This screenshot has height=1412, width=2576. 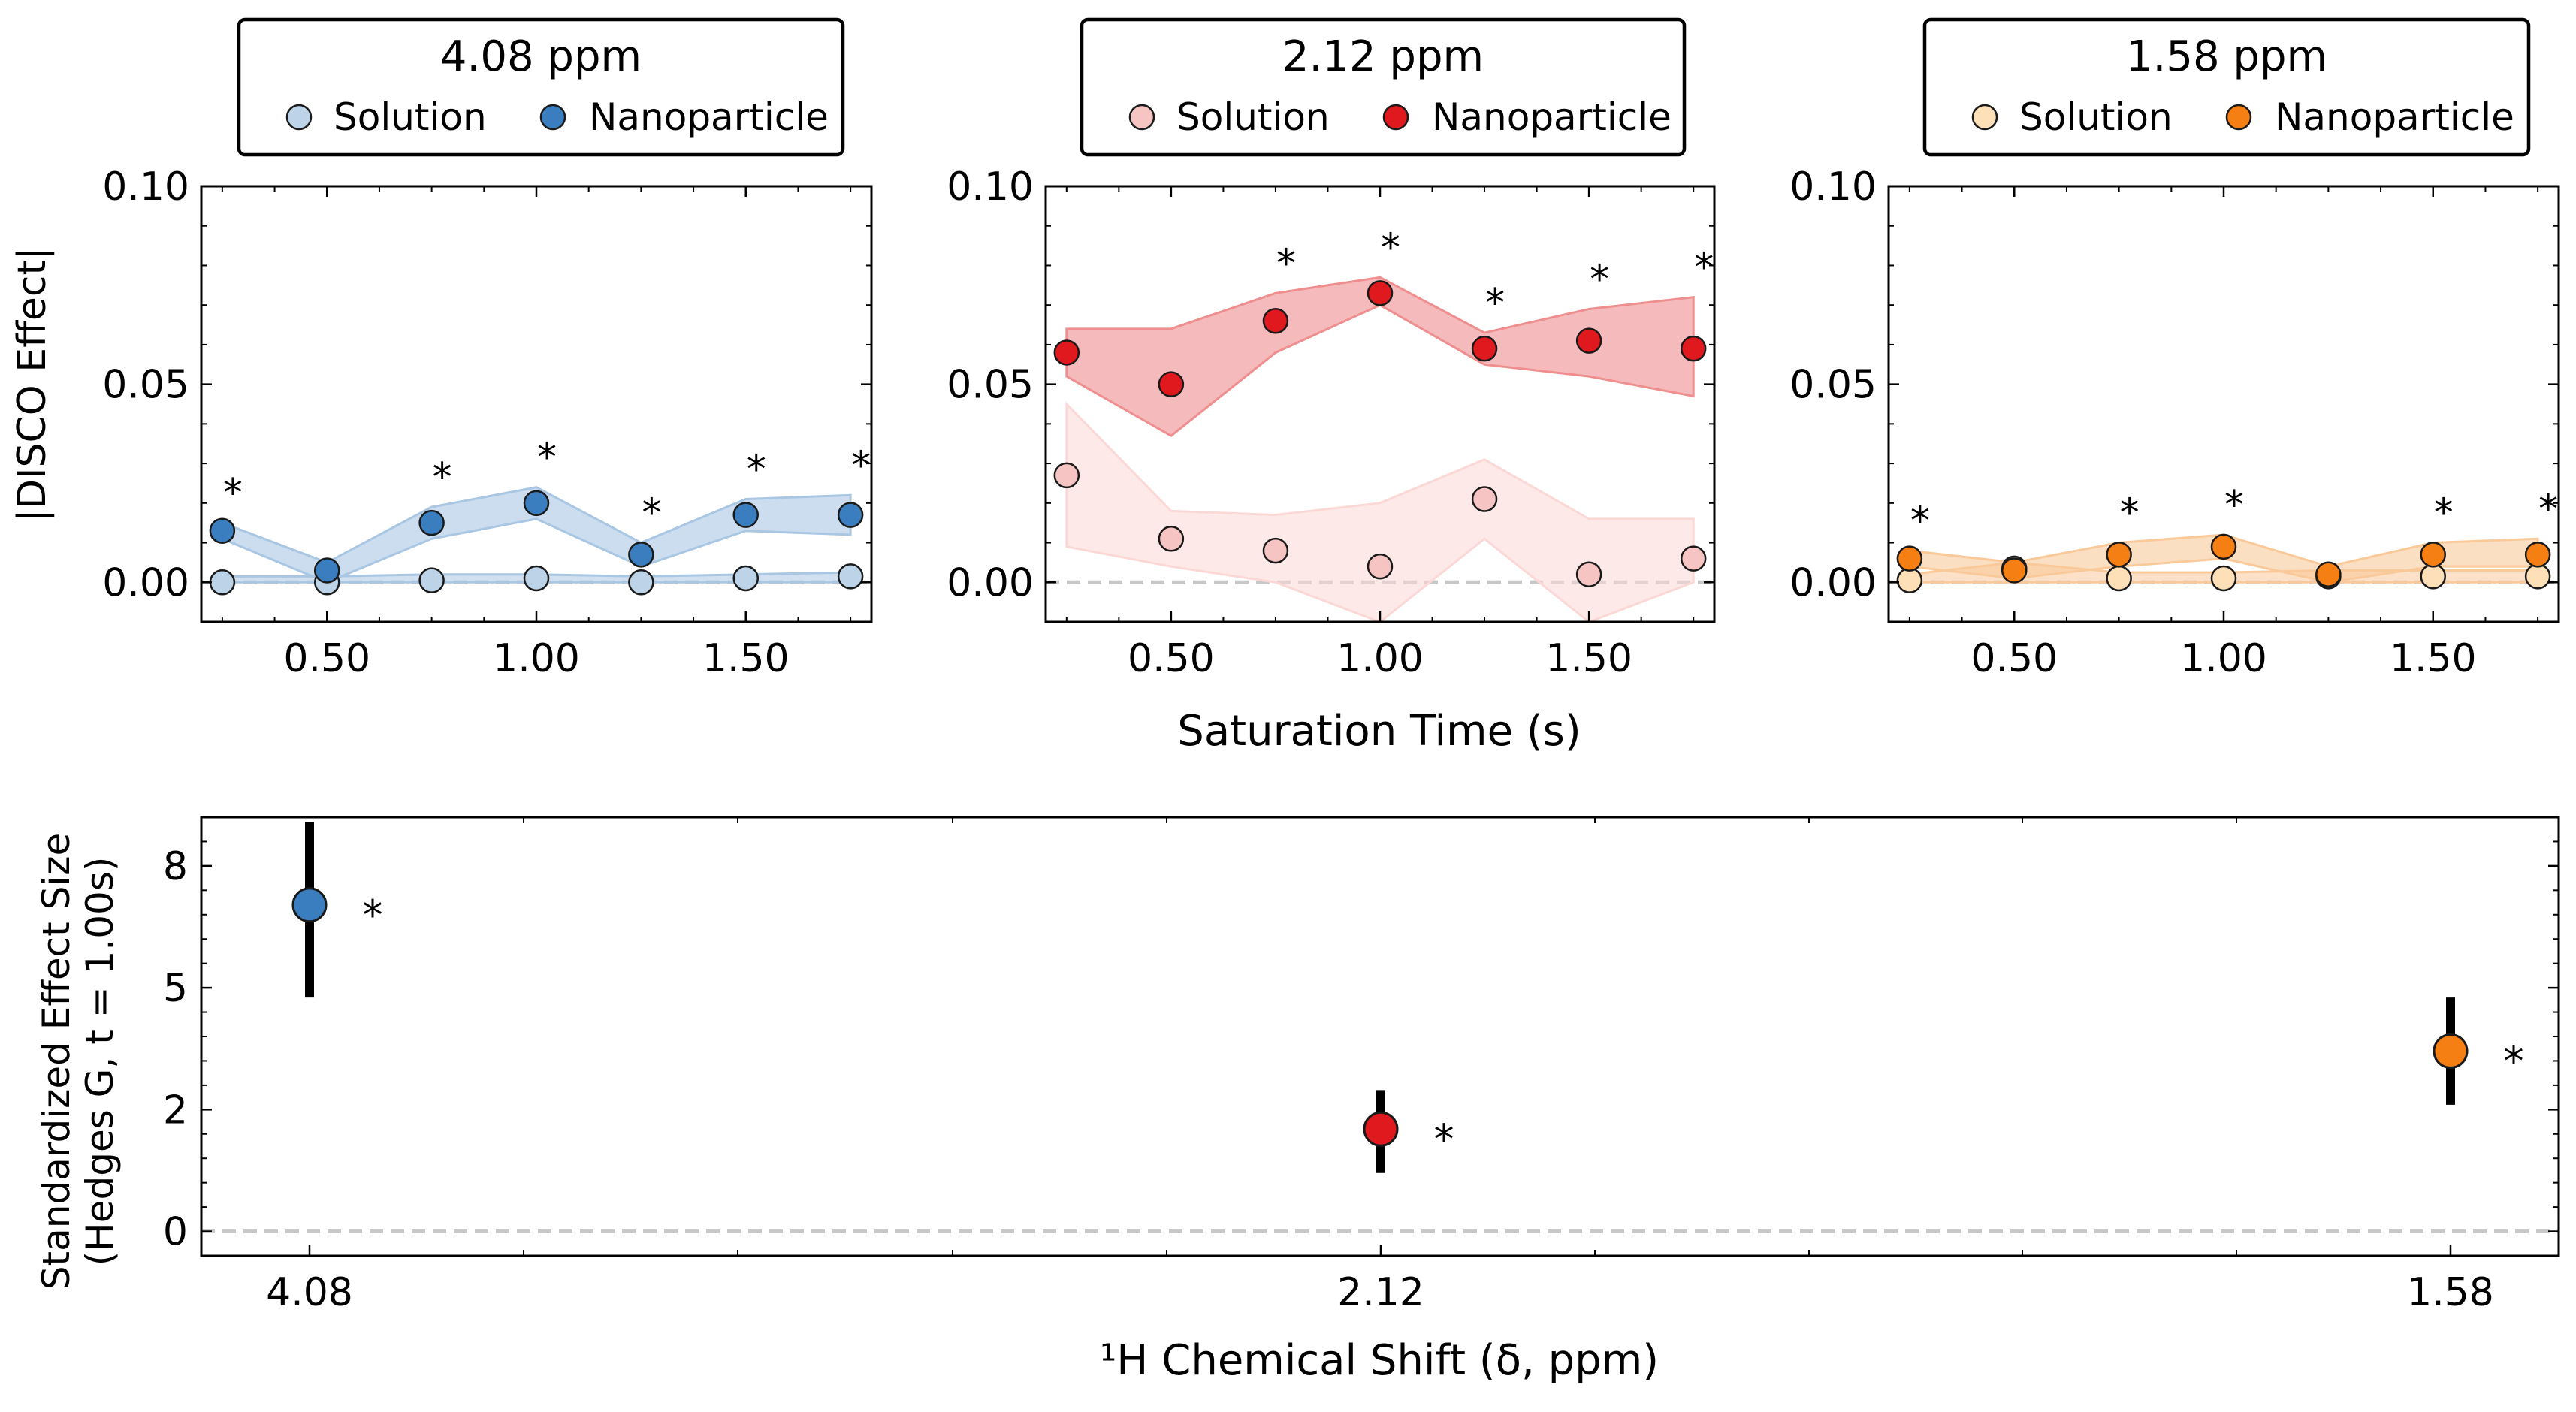 What do you see at coordinates (541, 56) in the screenshot?
I see `legend-title: 4.08 ppm` at bounding box center [541, 56].